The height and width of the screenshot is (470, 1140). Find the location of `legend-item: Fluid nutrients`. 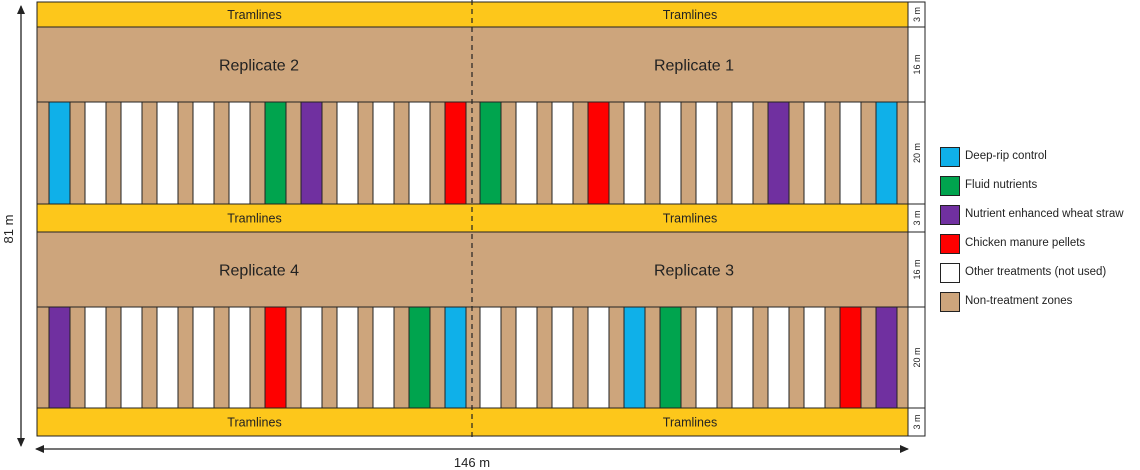

legend-item: Fluid nutrients is located at coordinates (1040, 188).